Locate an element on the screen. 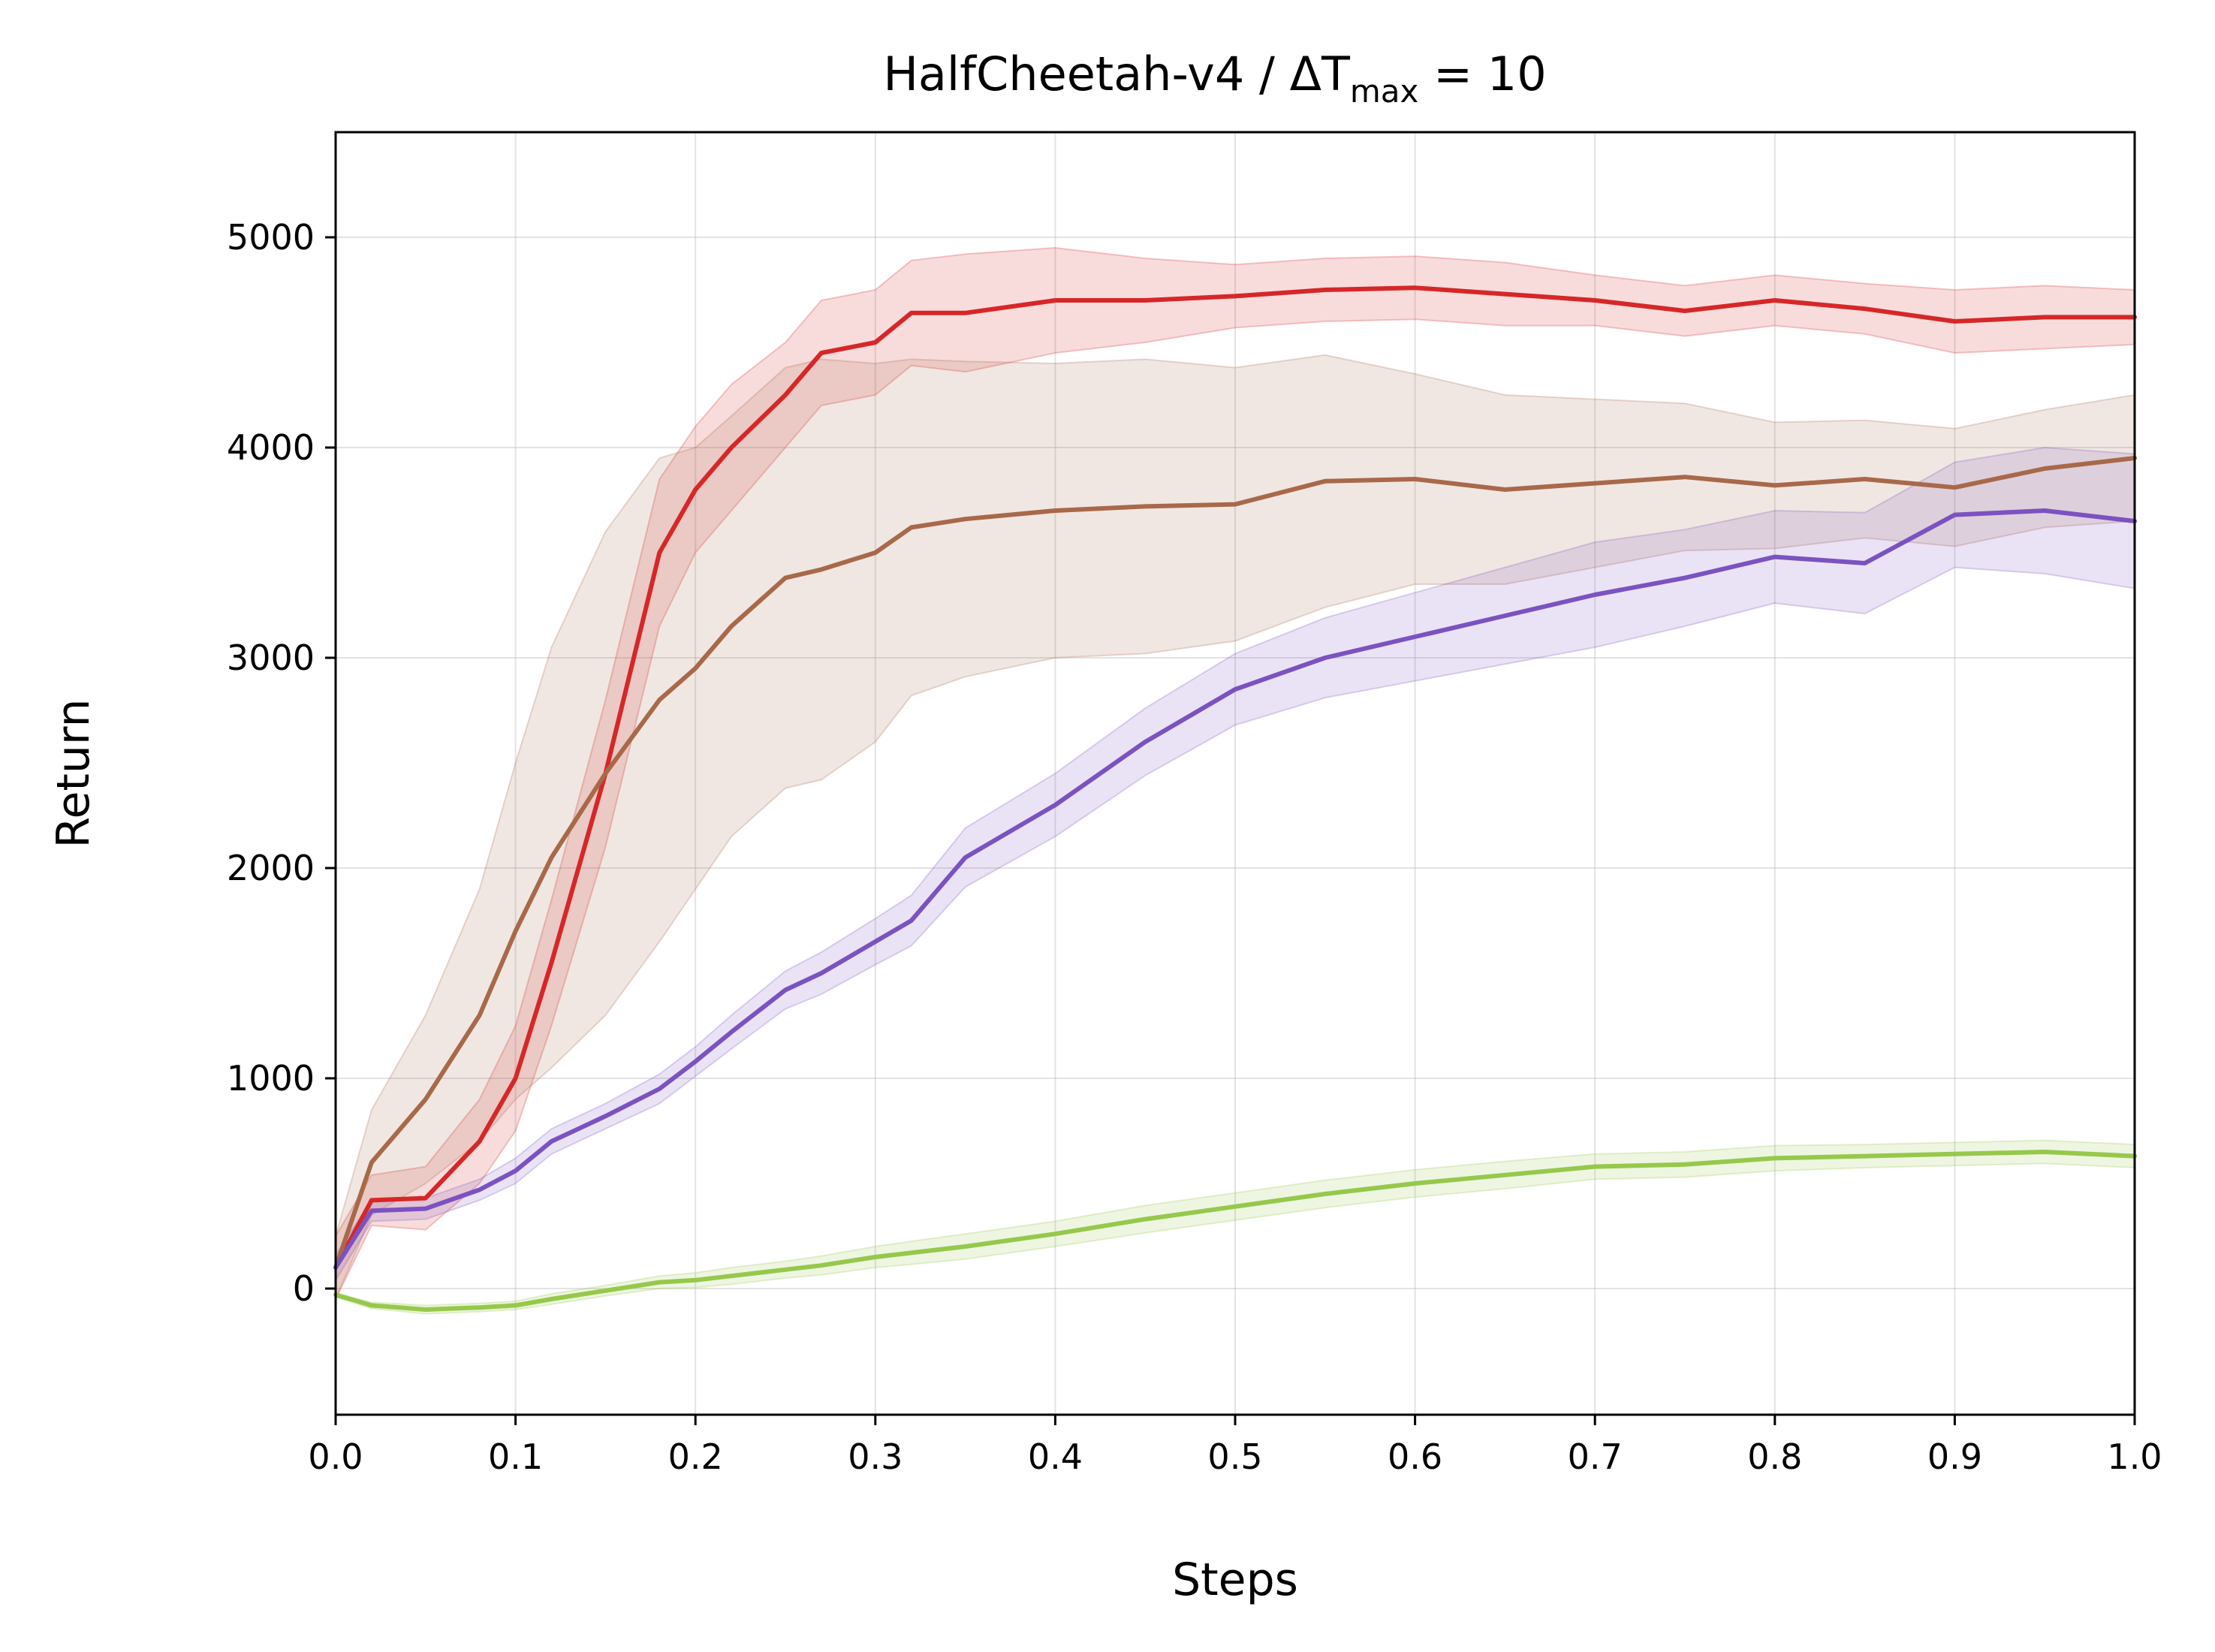 This screenshot has height=1652, width=2215. y-tick-label: 4000 is located at coordinates (271, 447).